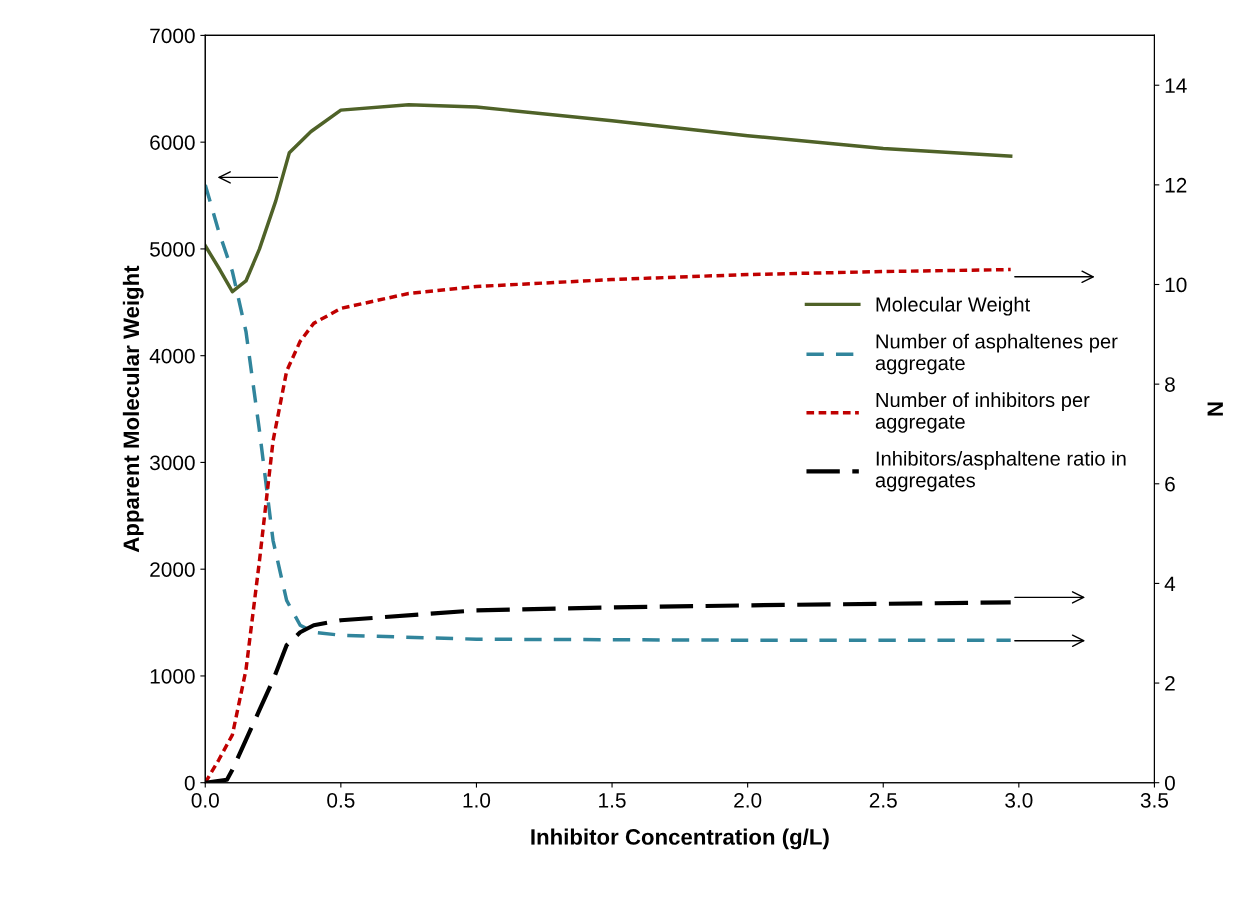  What do you see at coordinates (883, 800) in the screenshot?
I see `x-tick-label: 2.5` at bounding box center [883, 800].